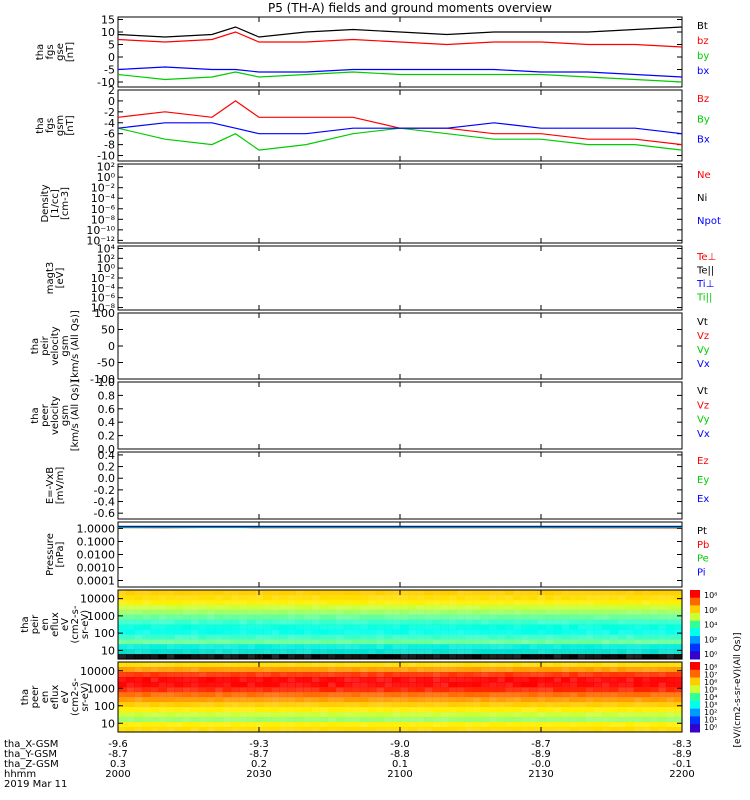 The width and height of the screenshot is (750, 800). What do you see at coordinates (106, 363) in the screenshot?
I see `y-tick-label: -50` at bounding box center [106, 363].